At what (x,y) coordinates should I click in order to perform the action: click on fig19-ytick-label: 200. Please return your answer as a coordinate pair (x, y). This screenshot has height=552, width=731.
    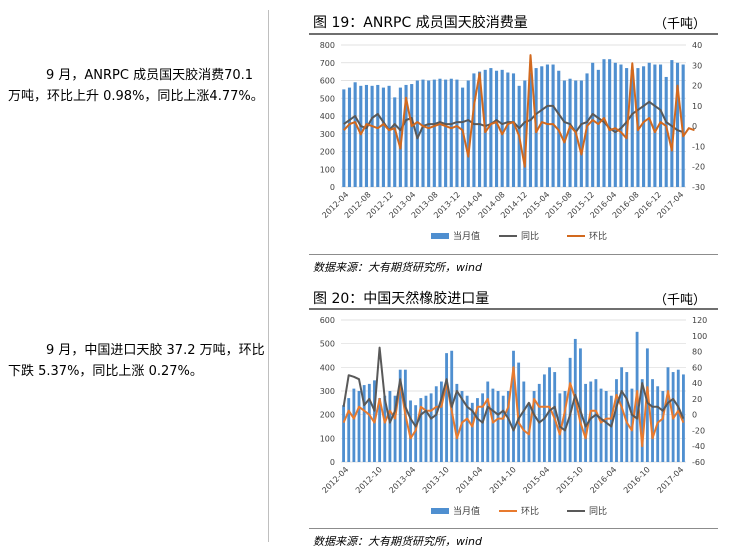
    Looking at the image, I should click on (327, 152).